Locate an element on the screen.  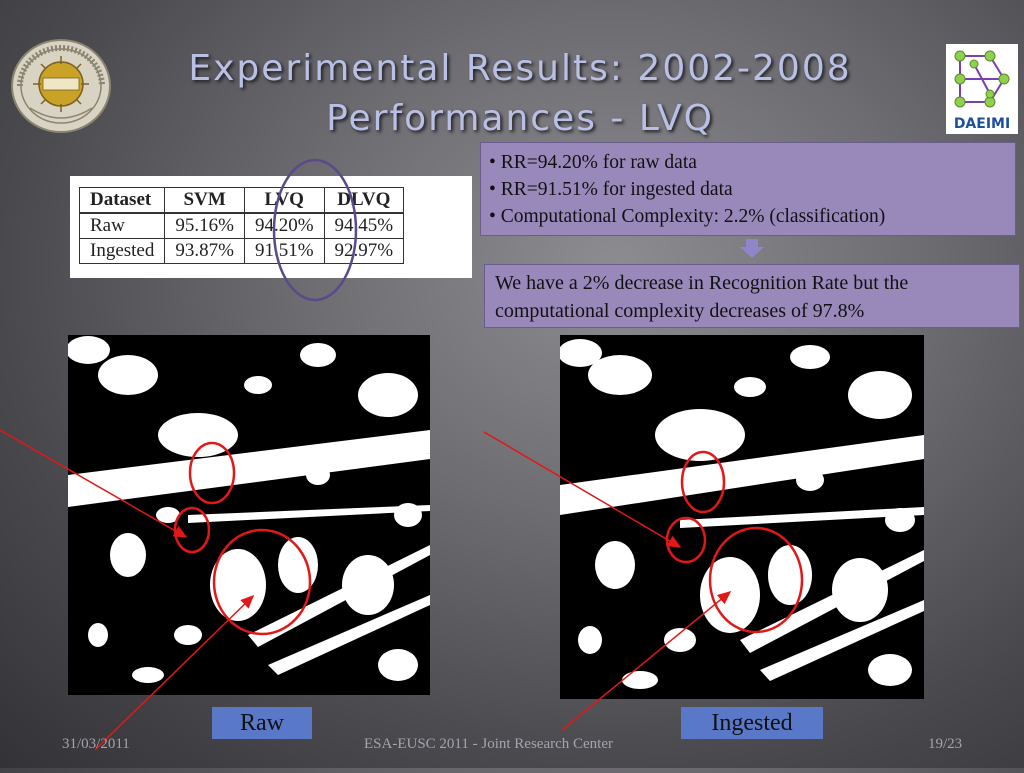
down-arrow-icon is located at coordinates (752, 251).